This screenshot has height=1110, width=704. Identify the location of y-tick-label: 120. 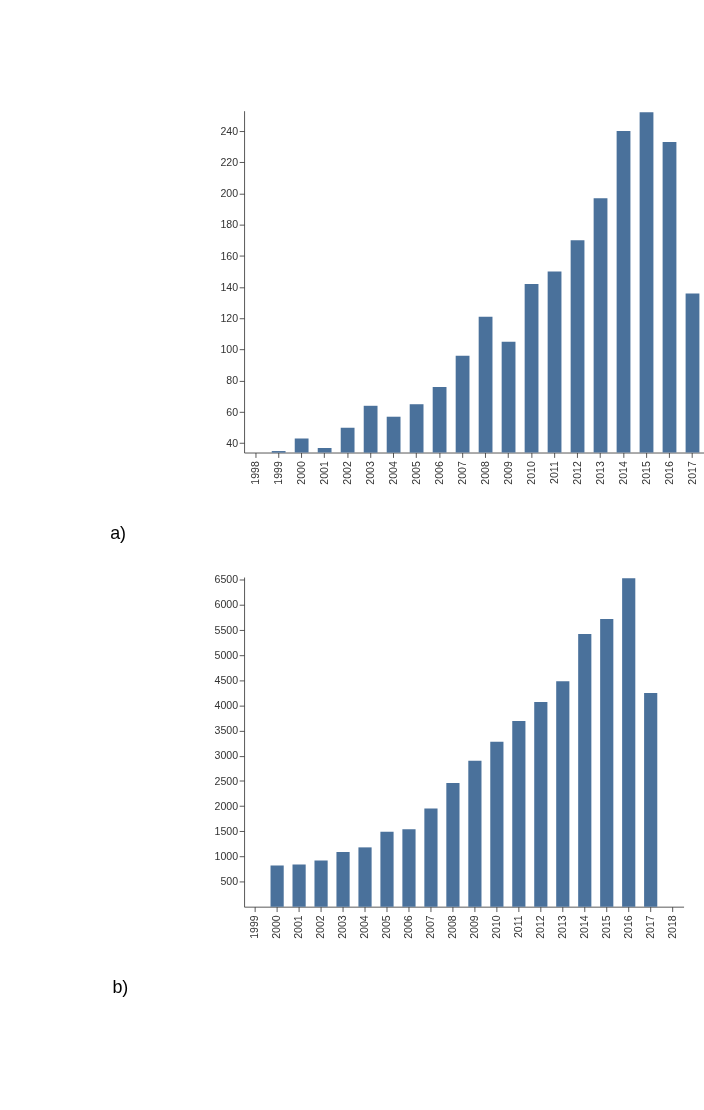
(229, 318).